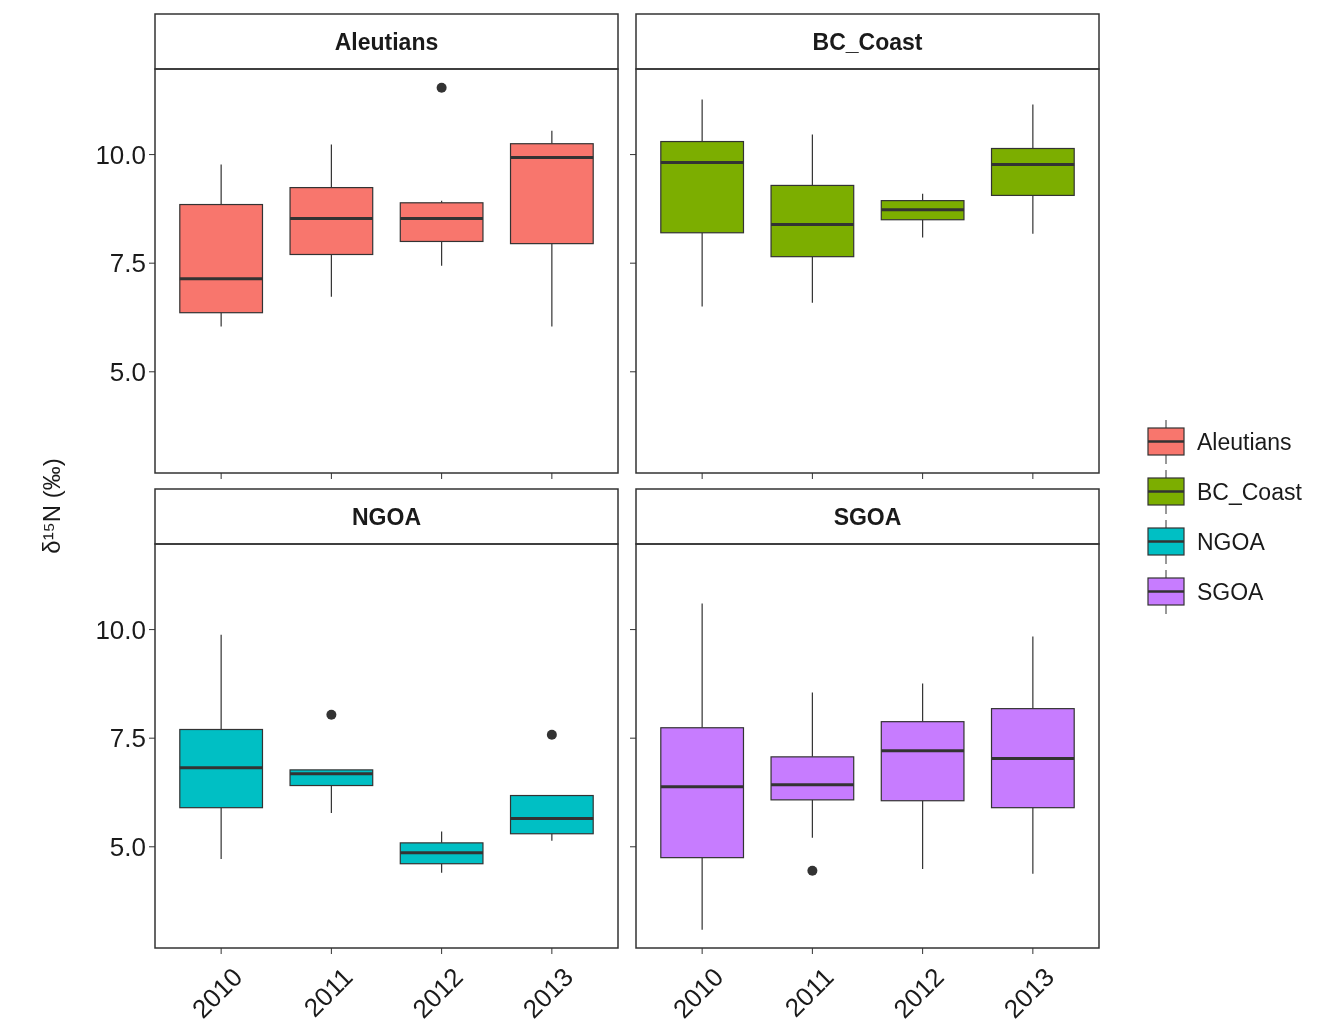 The height and width of the screenshot is (1033, 1321). I want to click on chart-title: BC_Coast, so click(867, 41).